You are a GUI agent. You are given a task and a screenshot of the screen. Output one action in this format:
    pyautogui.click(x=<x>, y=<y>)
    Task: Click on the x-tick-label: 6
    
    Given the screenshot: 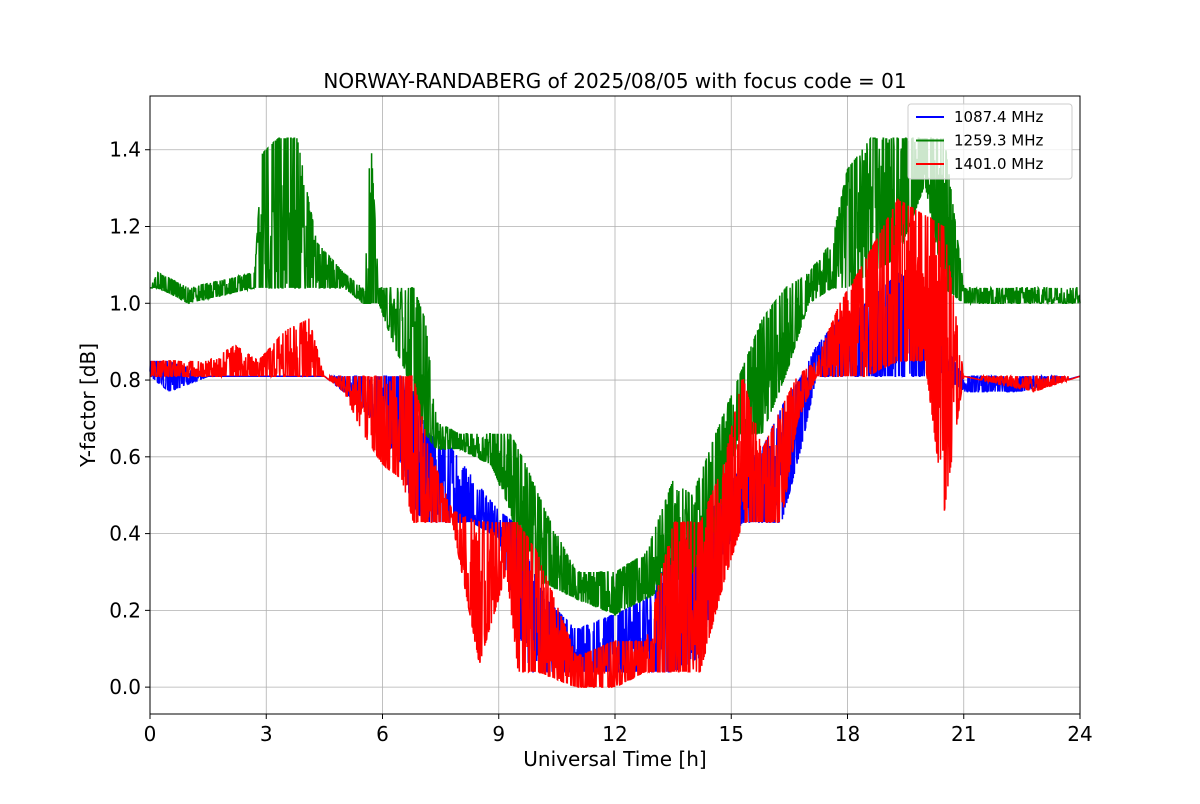 What is the action you would take?
    pyautogui.click(x=382, y=734)
    